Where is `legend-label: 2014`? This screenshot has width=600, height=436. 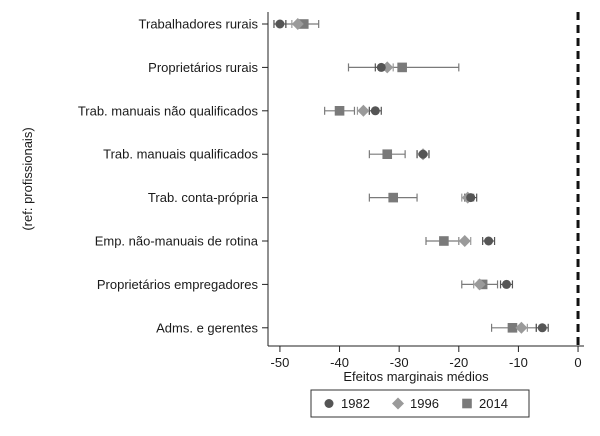
legend-label: 2014 is located at coordinates (493, 403).